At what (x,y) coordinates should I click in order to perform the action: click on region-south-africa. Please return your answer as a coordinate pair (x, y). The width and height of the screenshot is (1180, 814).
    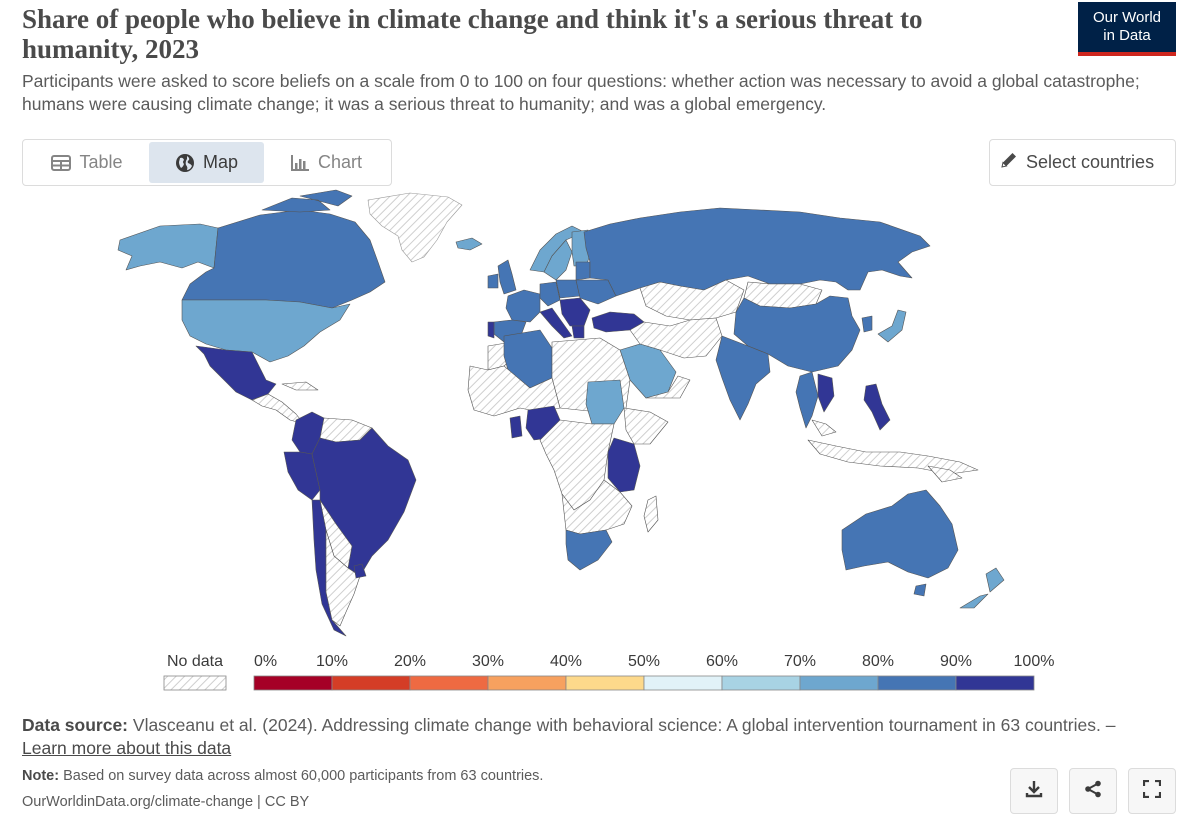
    Looking at the image, I should click on (589, 550).